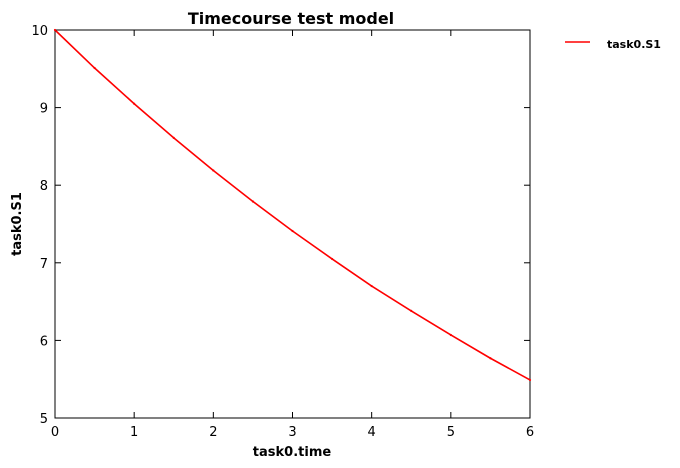  What do you see at coordinates (44, 109) in the screenshot?
I see `y-tick-label: 9` at bounding box center [44, 109].